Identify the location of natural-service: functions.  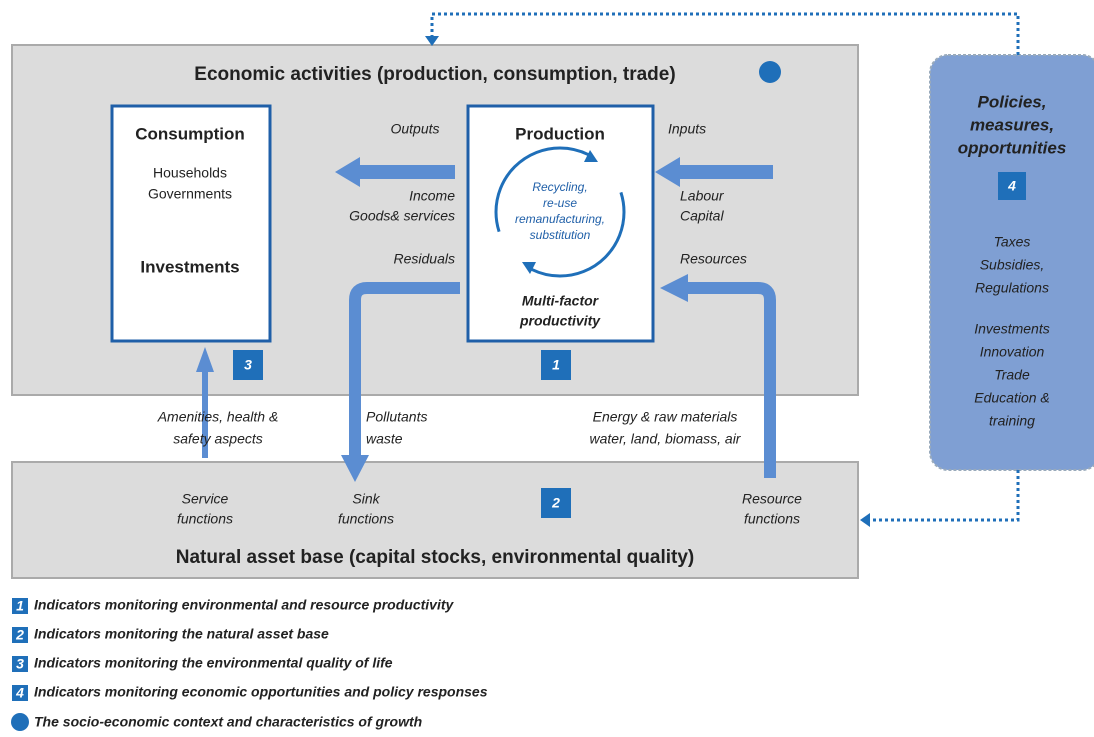
(205, 519).